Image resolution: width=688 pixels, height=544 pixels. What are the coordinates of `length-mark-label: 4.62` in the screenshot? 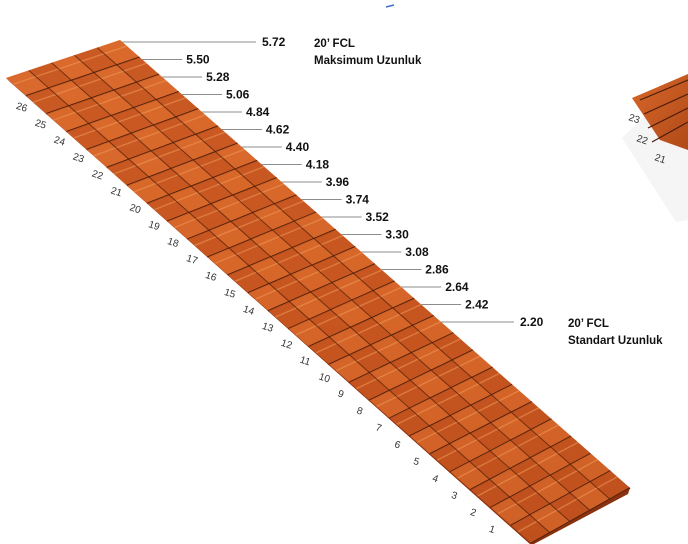 It's located at (278, 130).